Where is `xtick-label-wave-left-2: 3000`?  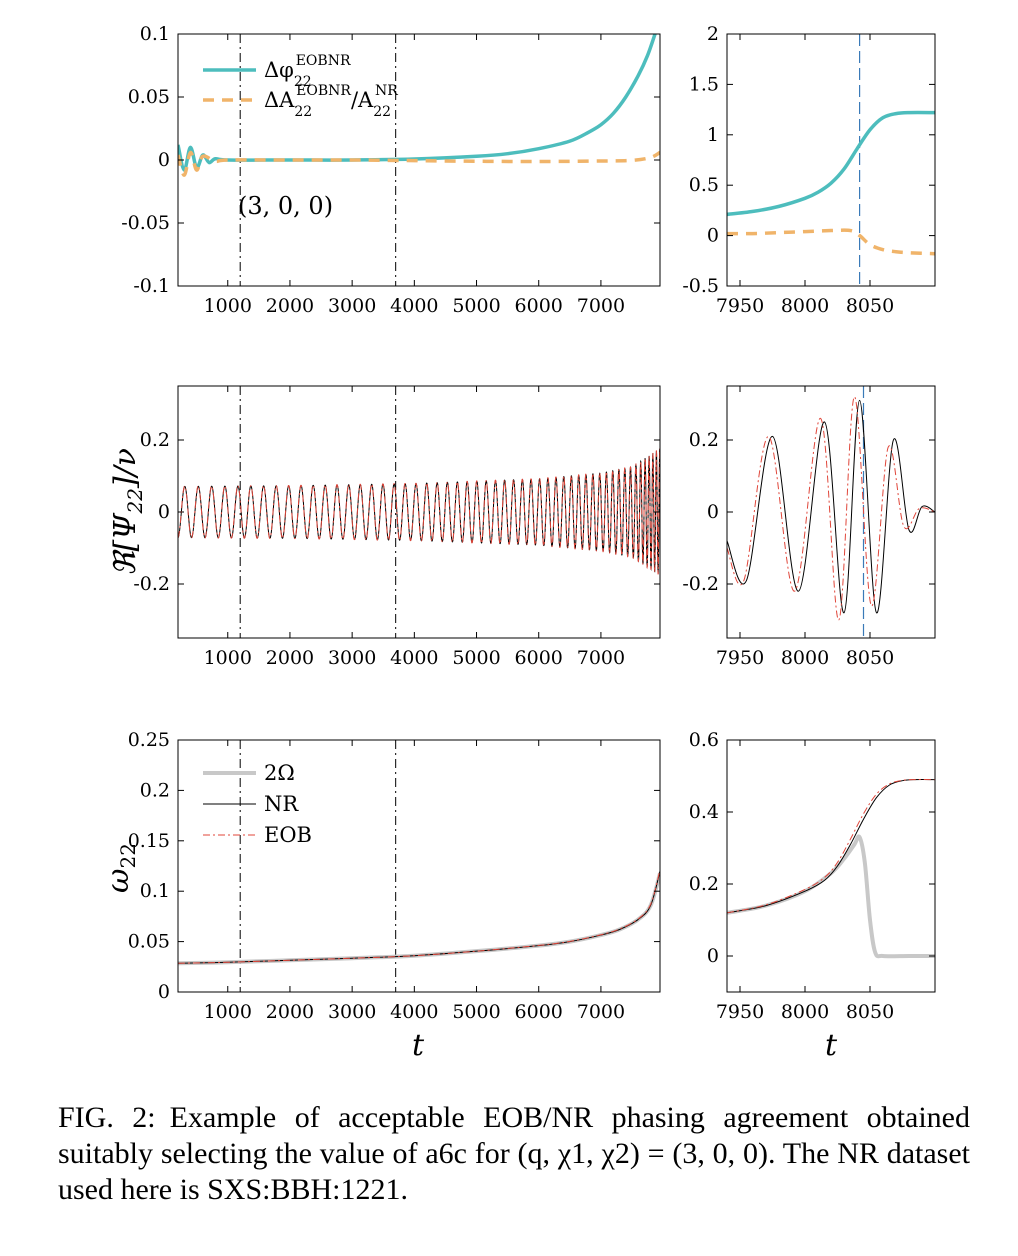
xtick-label-wave-left-2: 3000 is located at coordinates (352, 658).